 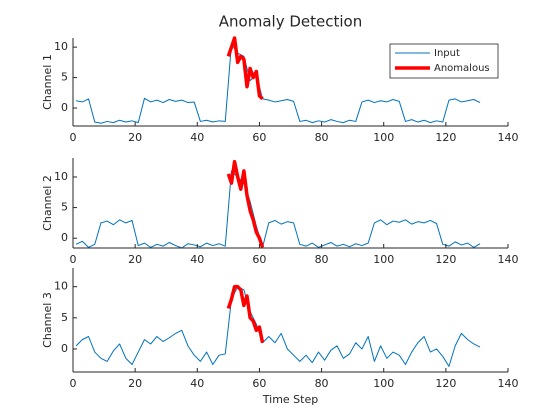 I want to click on chart-title: Anomaly Detection, so click(x=290, y=22).